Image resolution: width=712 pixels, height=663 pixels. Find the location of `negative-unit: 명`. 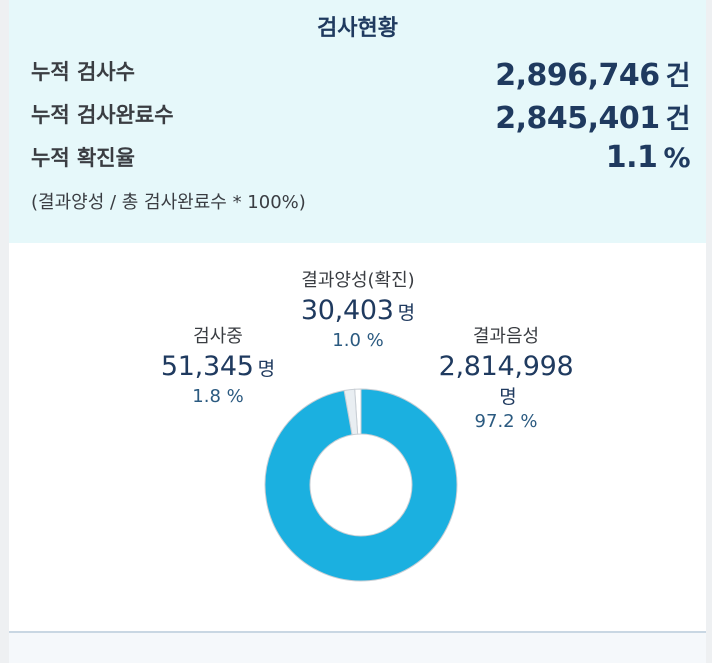

negative-unit: 명 is located at coordinates (508, 397).